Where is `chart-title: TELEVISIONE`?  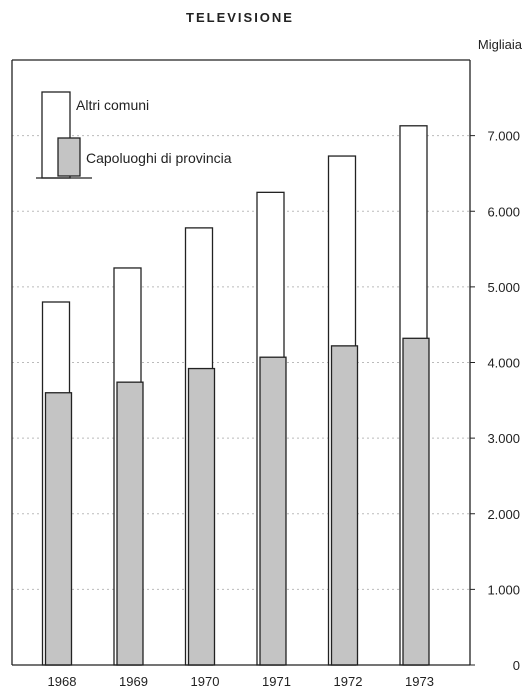 chart-title: TELEVISIONE is located at coordinates (240, 17).